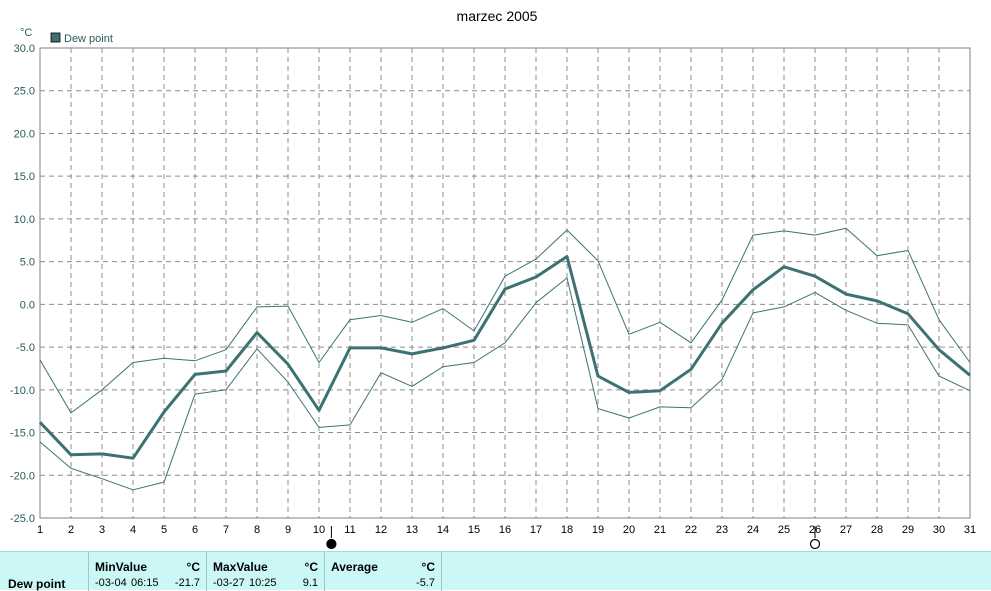  Describe the element at coordinates (240, 567) in the screenshot. I see `max-value-header: MaxValue` at that location.